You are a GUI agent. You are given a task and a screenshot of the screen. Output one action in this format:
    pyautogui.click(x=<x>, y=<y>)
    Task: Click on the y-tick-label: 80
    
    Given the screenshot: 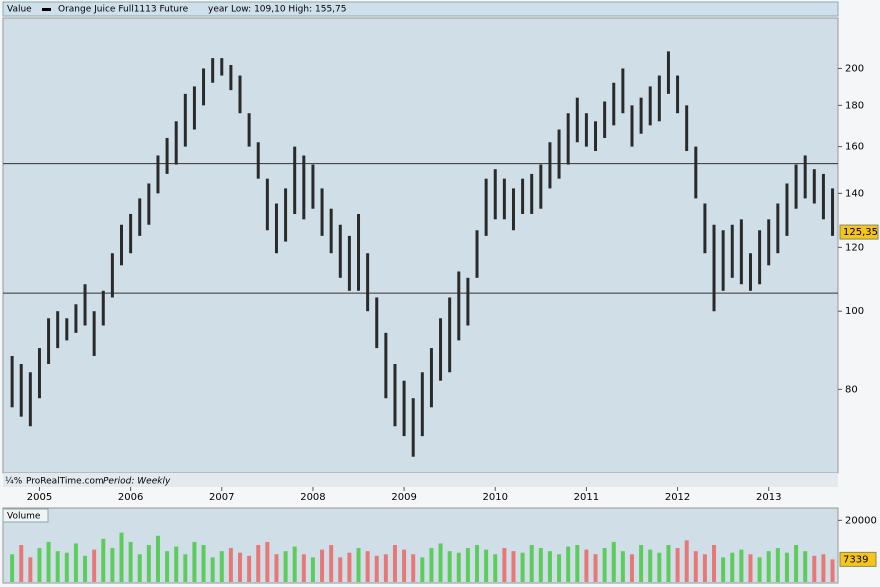 What is the action you would take?
    pyautogui.click(x=851, y=389)
    